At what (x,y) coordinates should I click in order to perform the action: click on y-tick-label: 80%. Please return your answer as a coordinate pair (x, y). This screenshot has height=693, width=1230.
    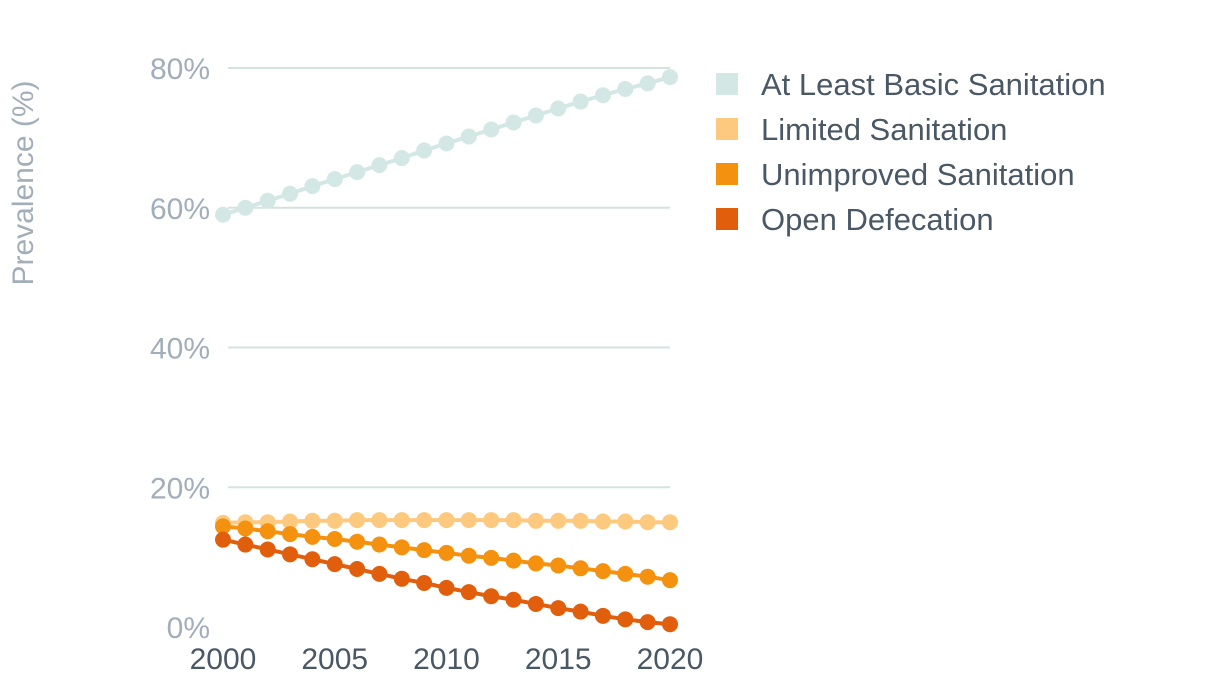
    Looking at the image, I should click on (180, 69).